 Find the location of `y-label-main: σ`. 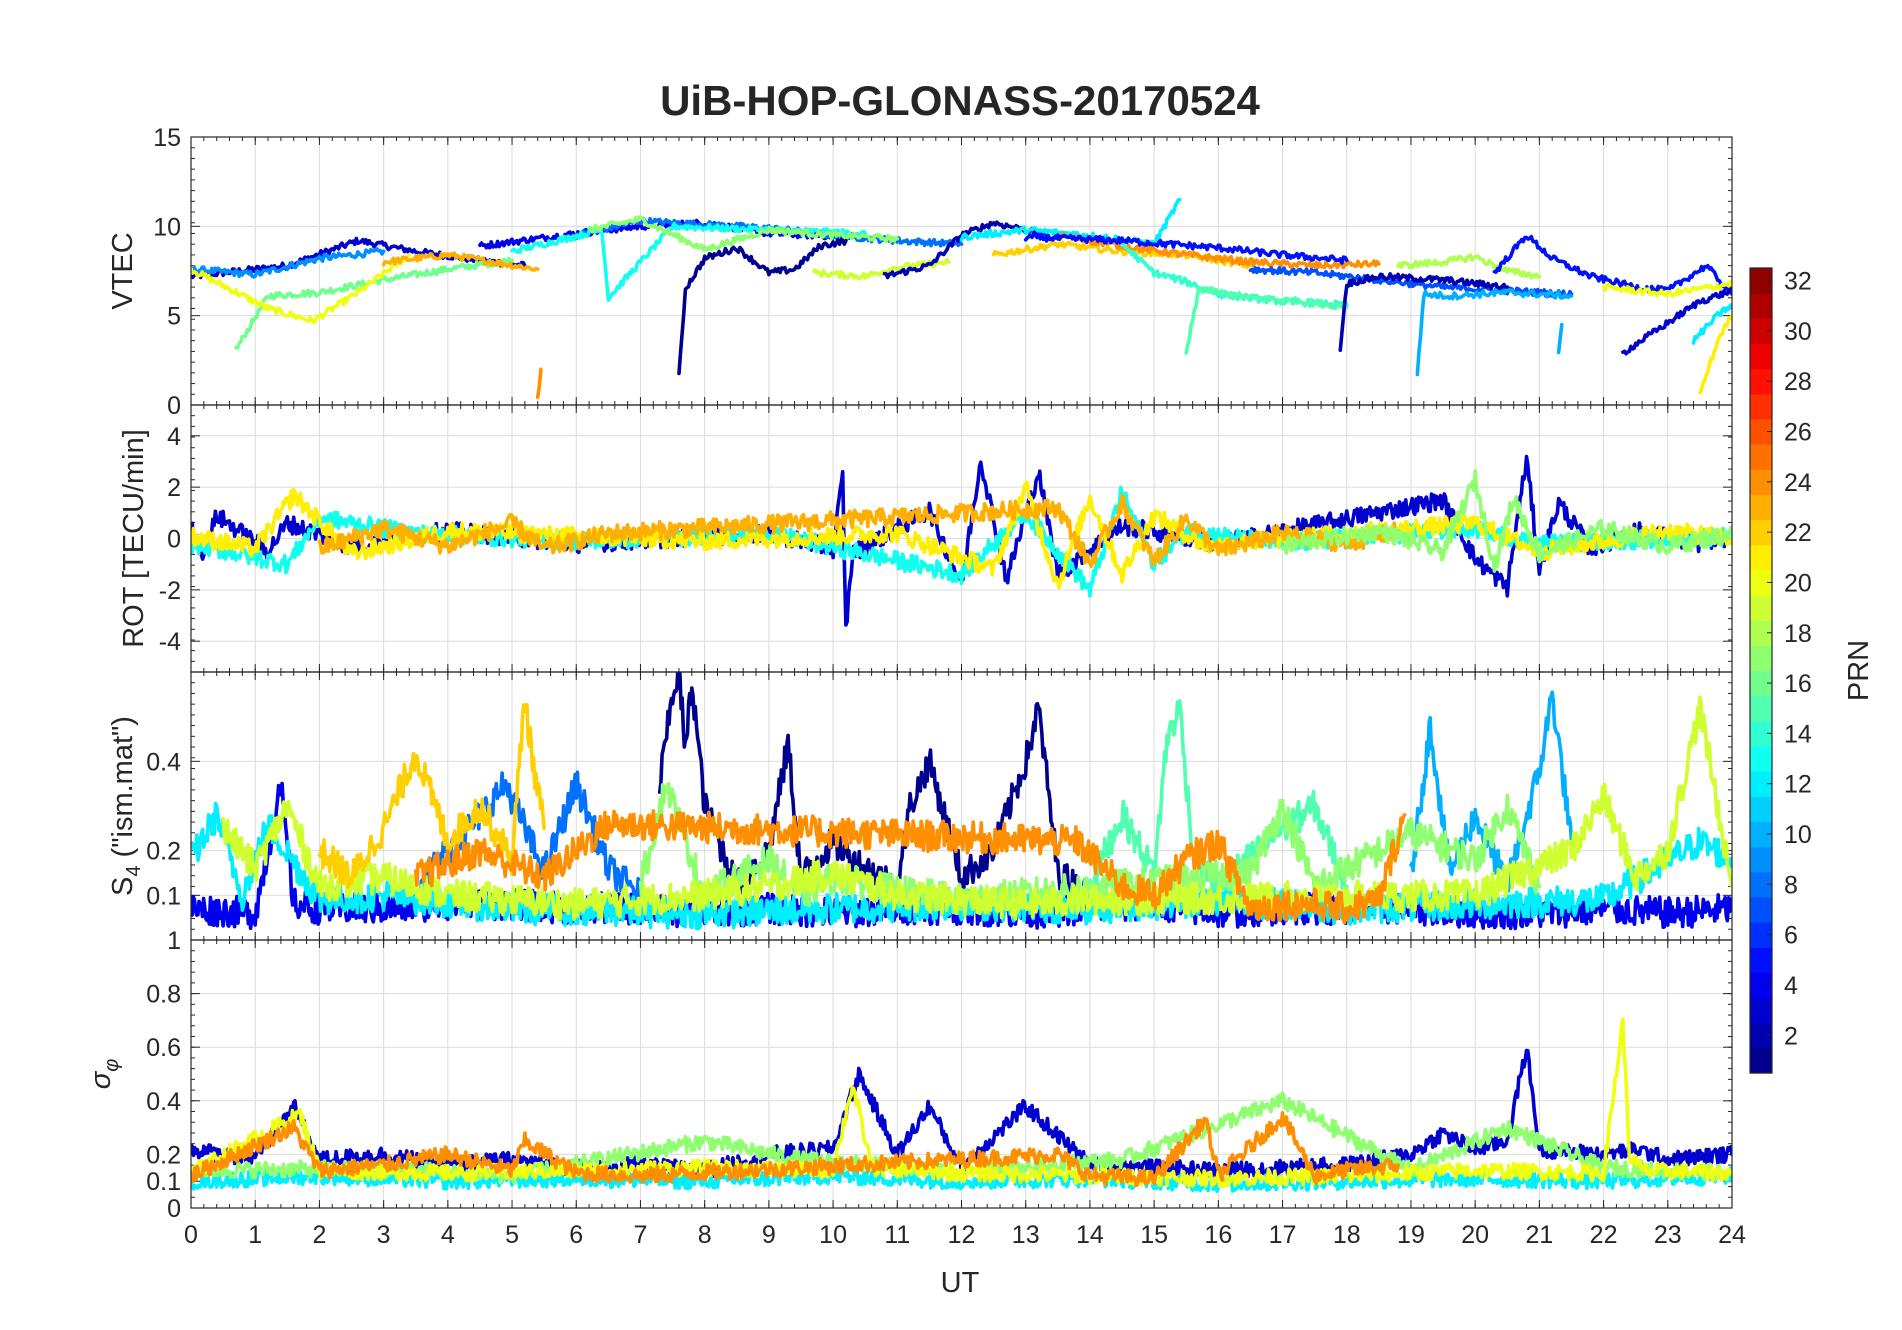

y-label-main: σ is located at coordinates (101, 1079).